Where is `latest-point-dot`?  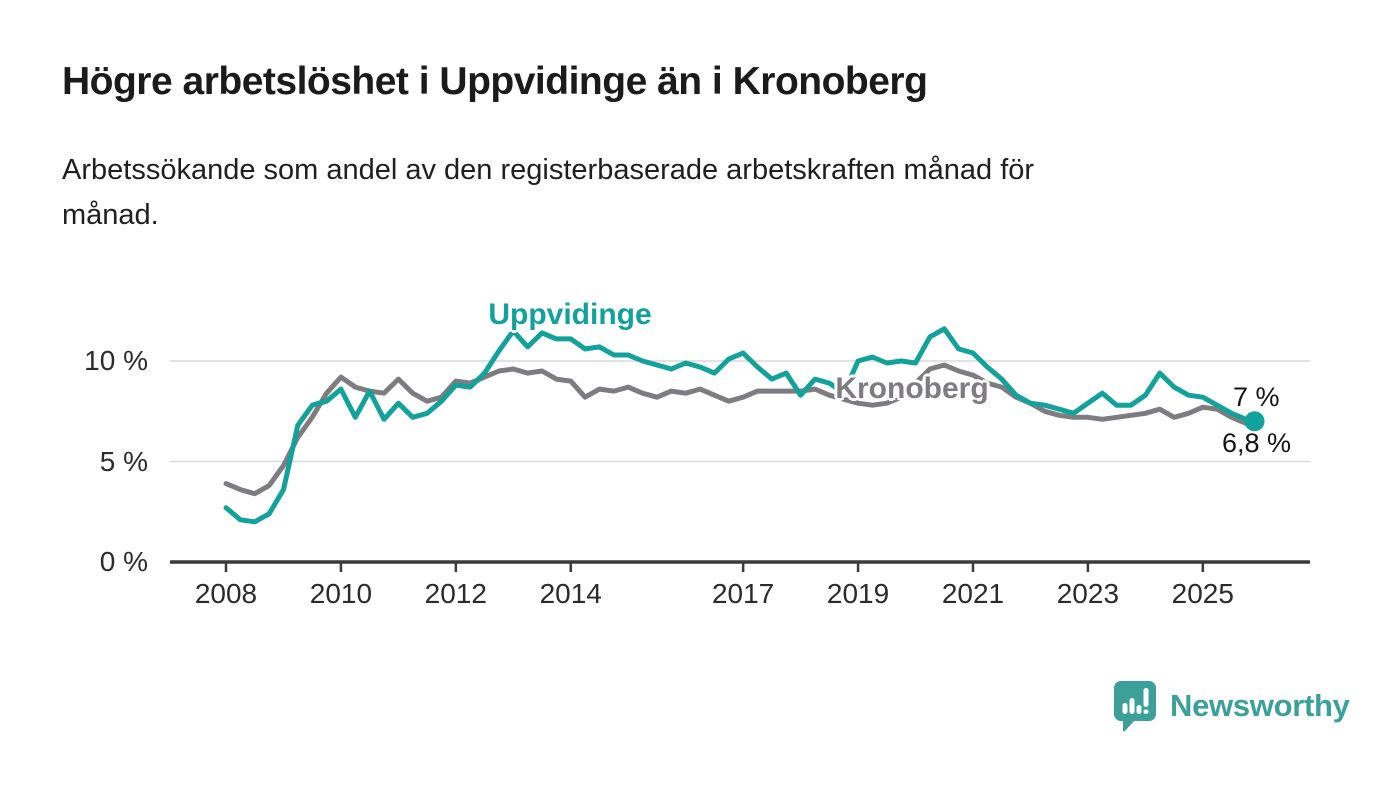 latest-point-dot is located at coordinates (1254, 421).